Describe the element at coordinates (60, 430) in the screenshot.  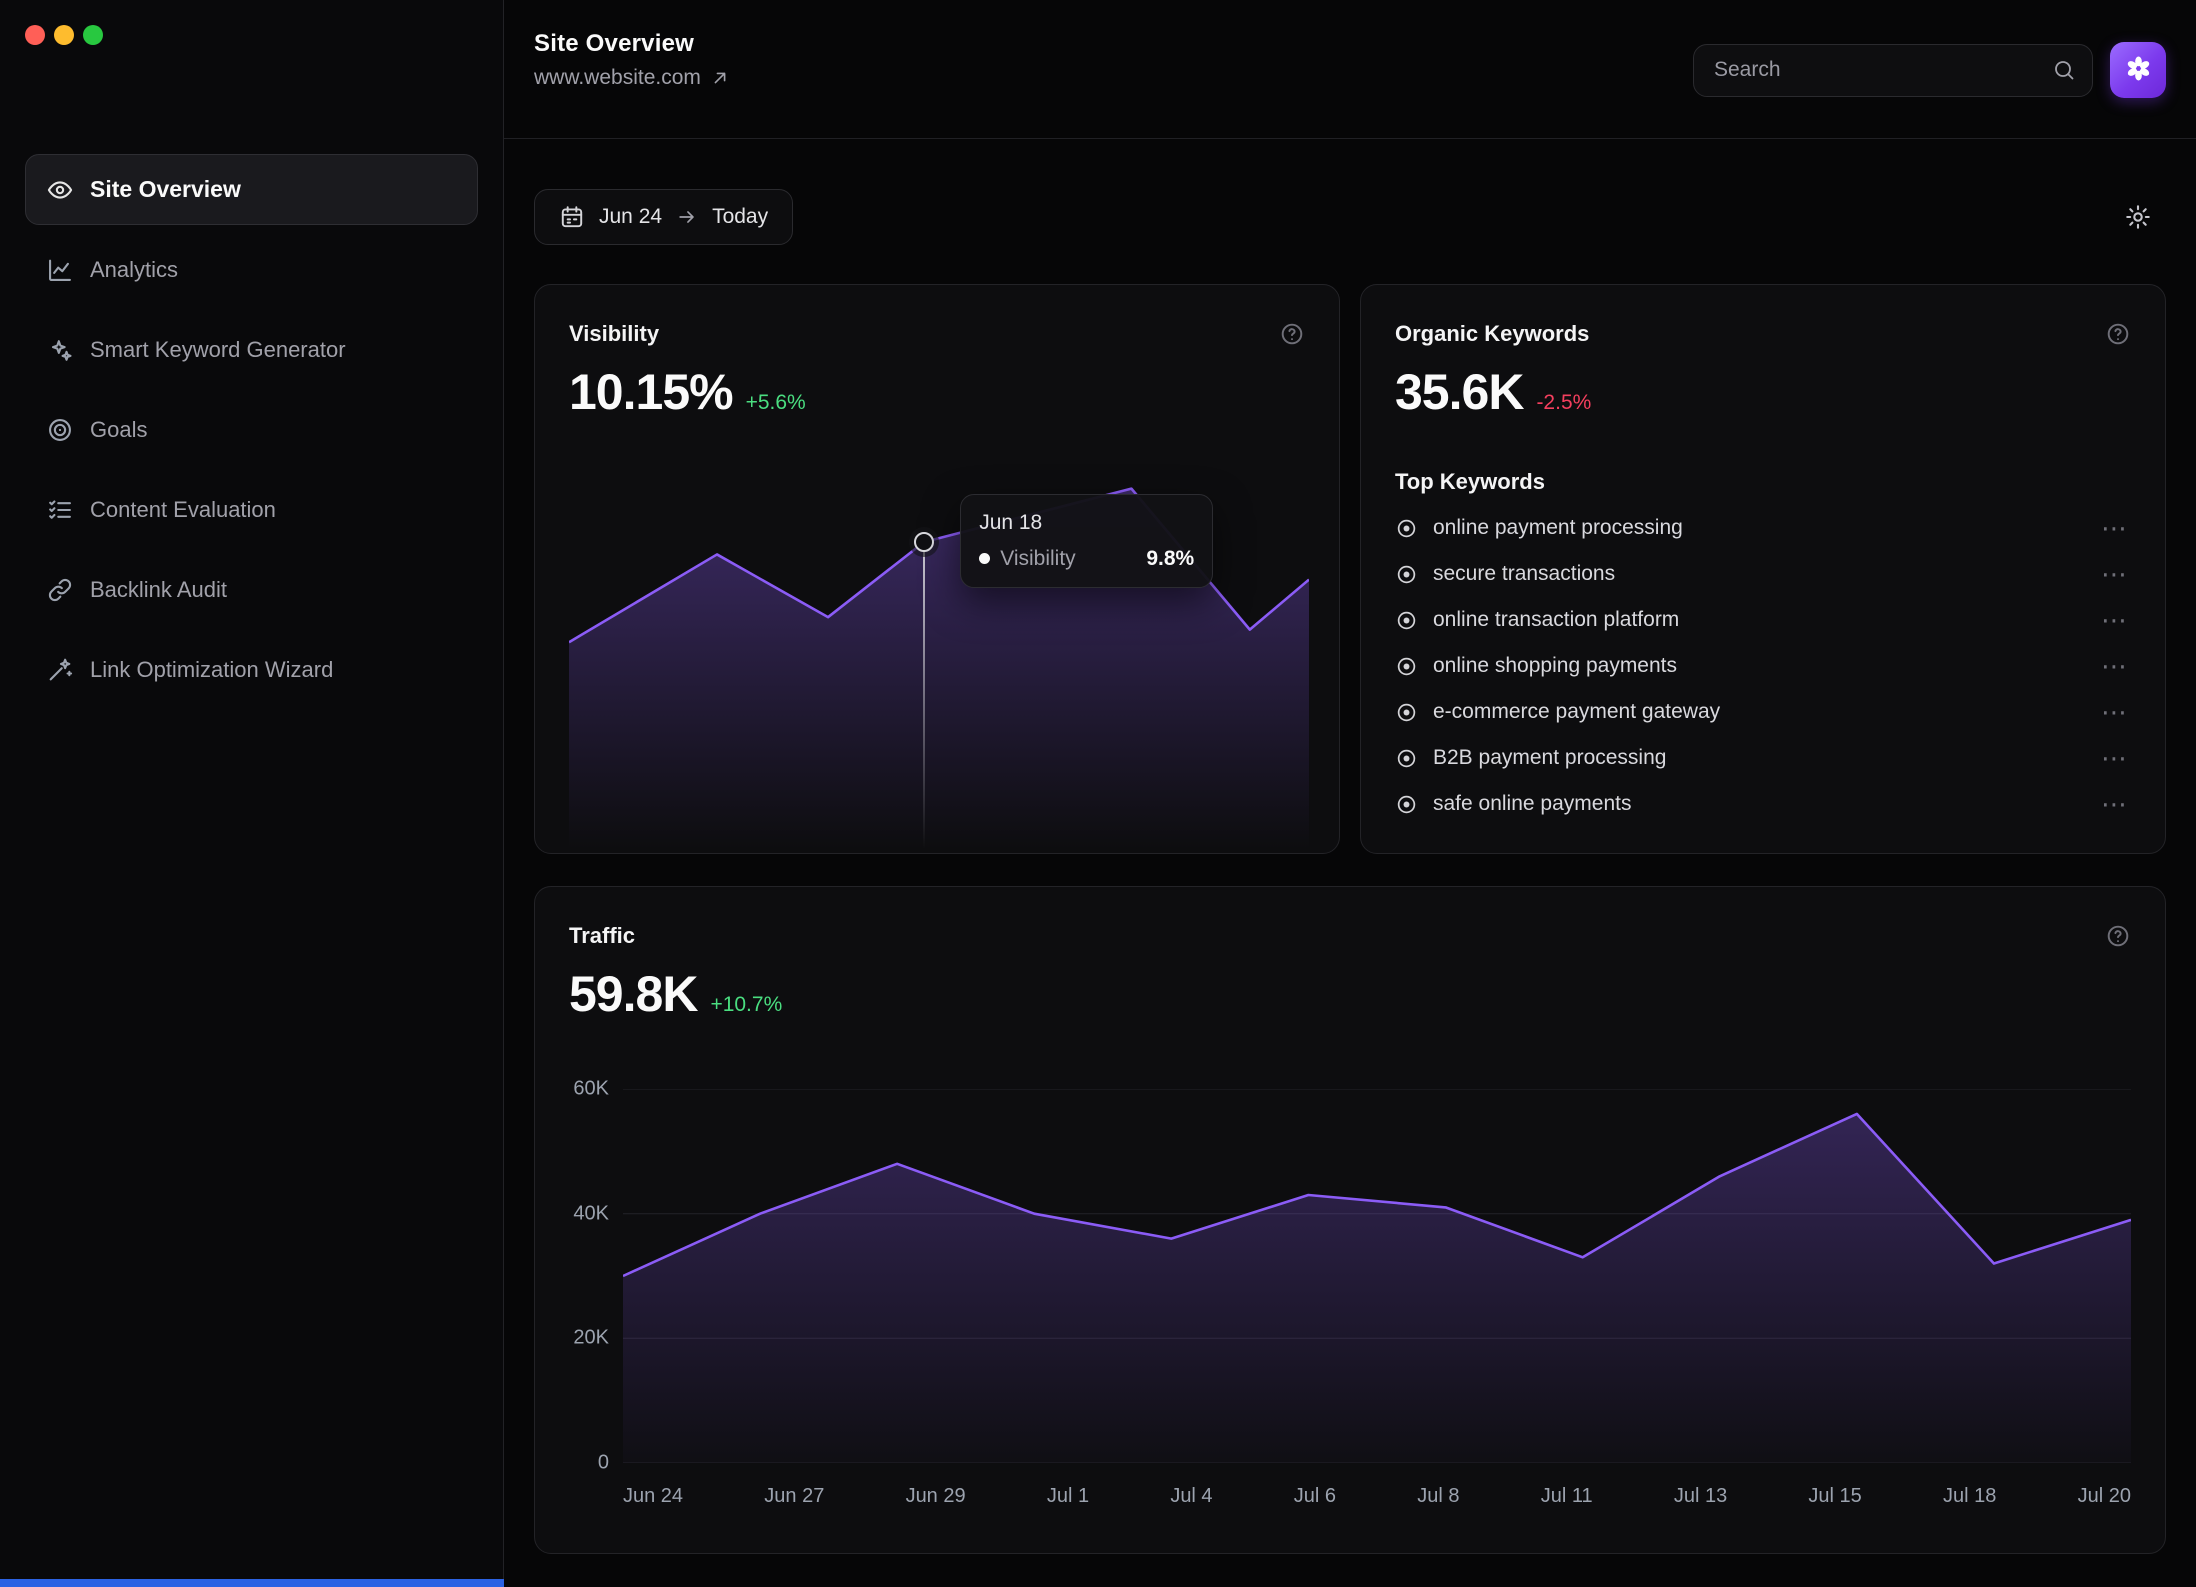
I see `target-icon` at that location.